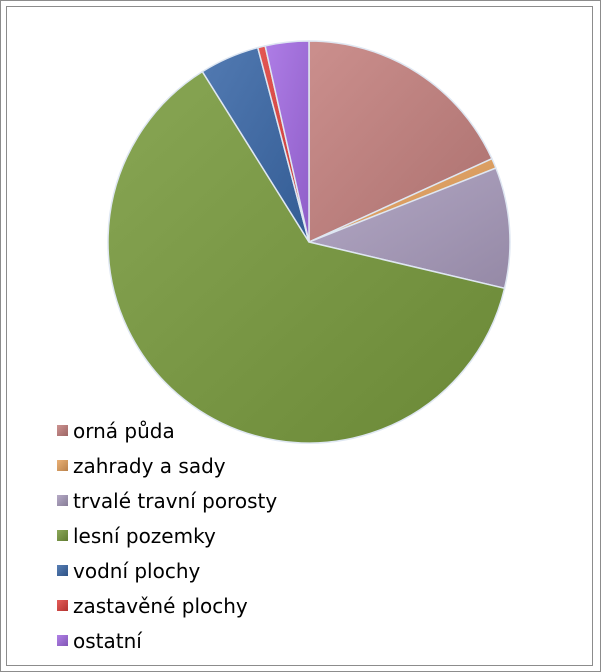 Image resolution: width=601 pixels, height=672 pixels. What do you see at coordinates (124, 430) in the screenshot?
I see `legend-label: orná půda` at bounding box center [124, 430].